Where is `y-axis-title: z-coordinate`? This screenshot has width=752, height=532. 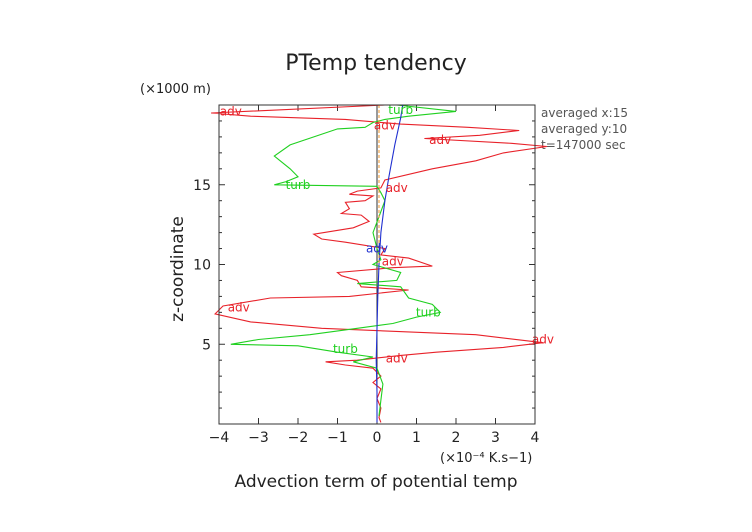
y-axis-title: z-coordinate is located at coordinates (178, 269).